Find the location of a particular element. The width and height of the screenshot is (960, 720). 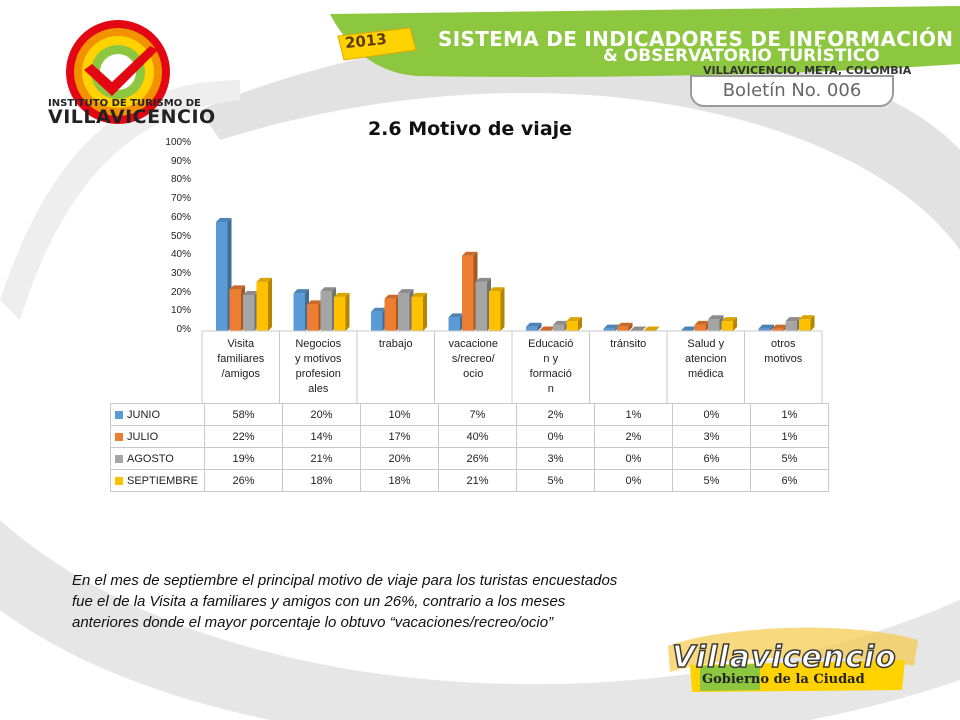

legend-entry: SEPTIEMBRE is located at coordinates (157, 480).